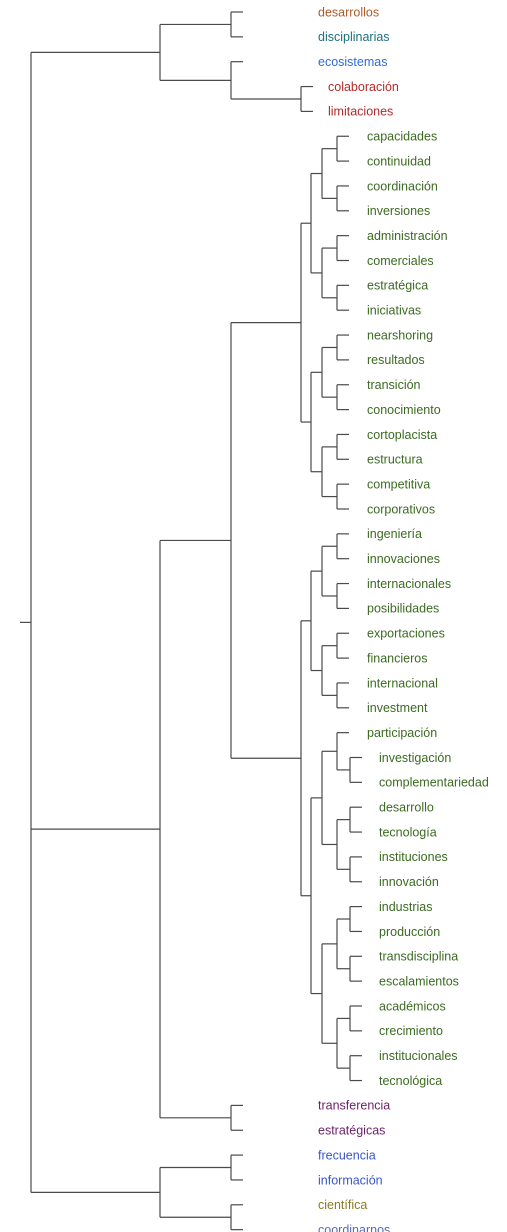  What do you see at coordinates (406, 808) in the screenshot?
I see `leaf-label: desarrollo` at bounding box center [406, 808].